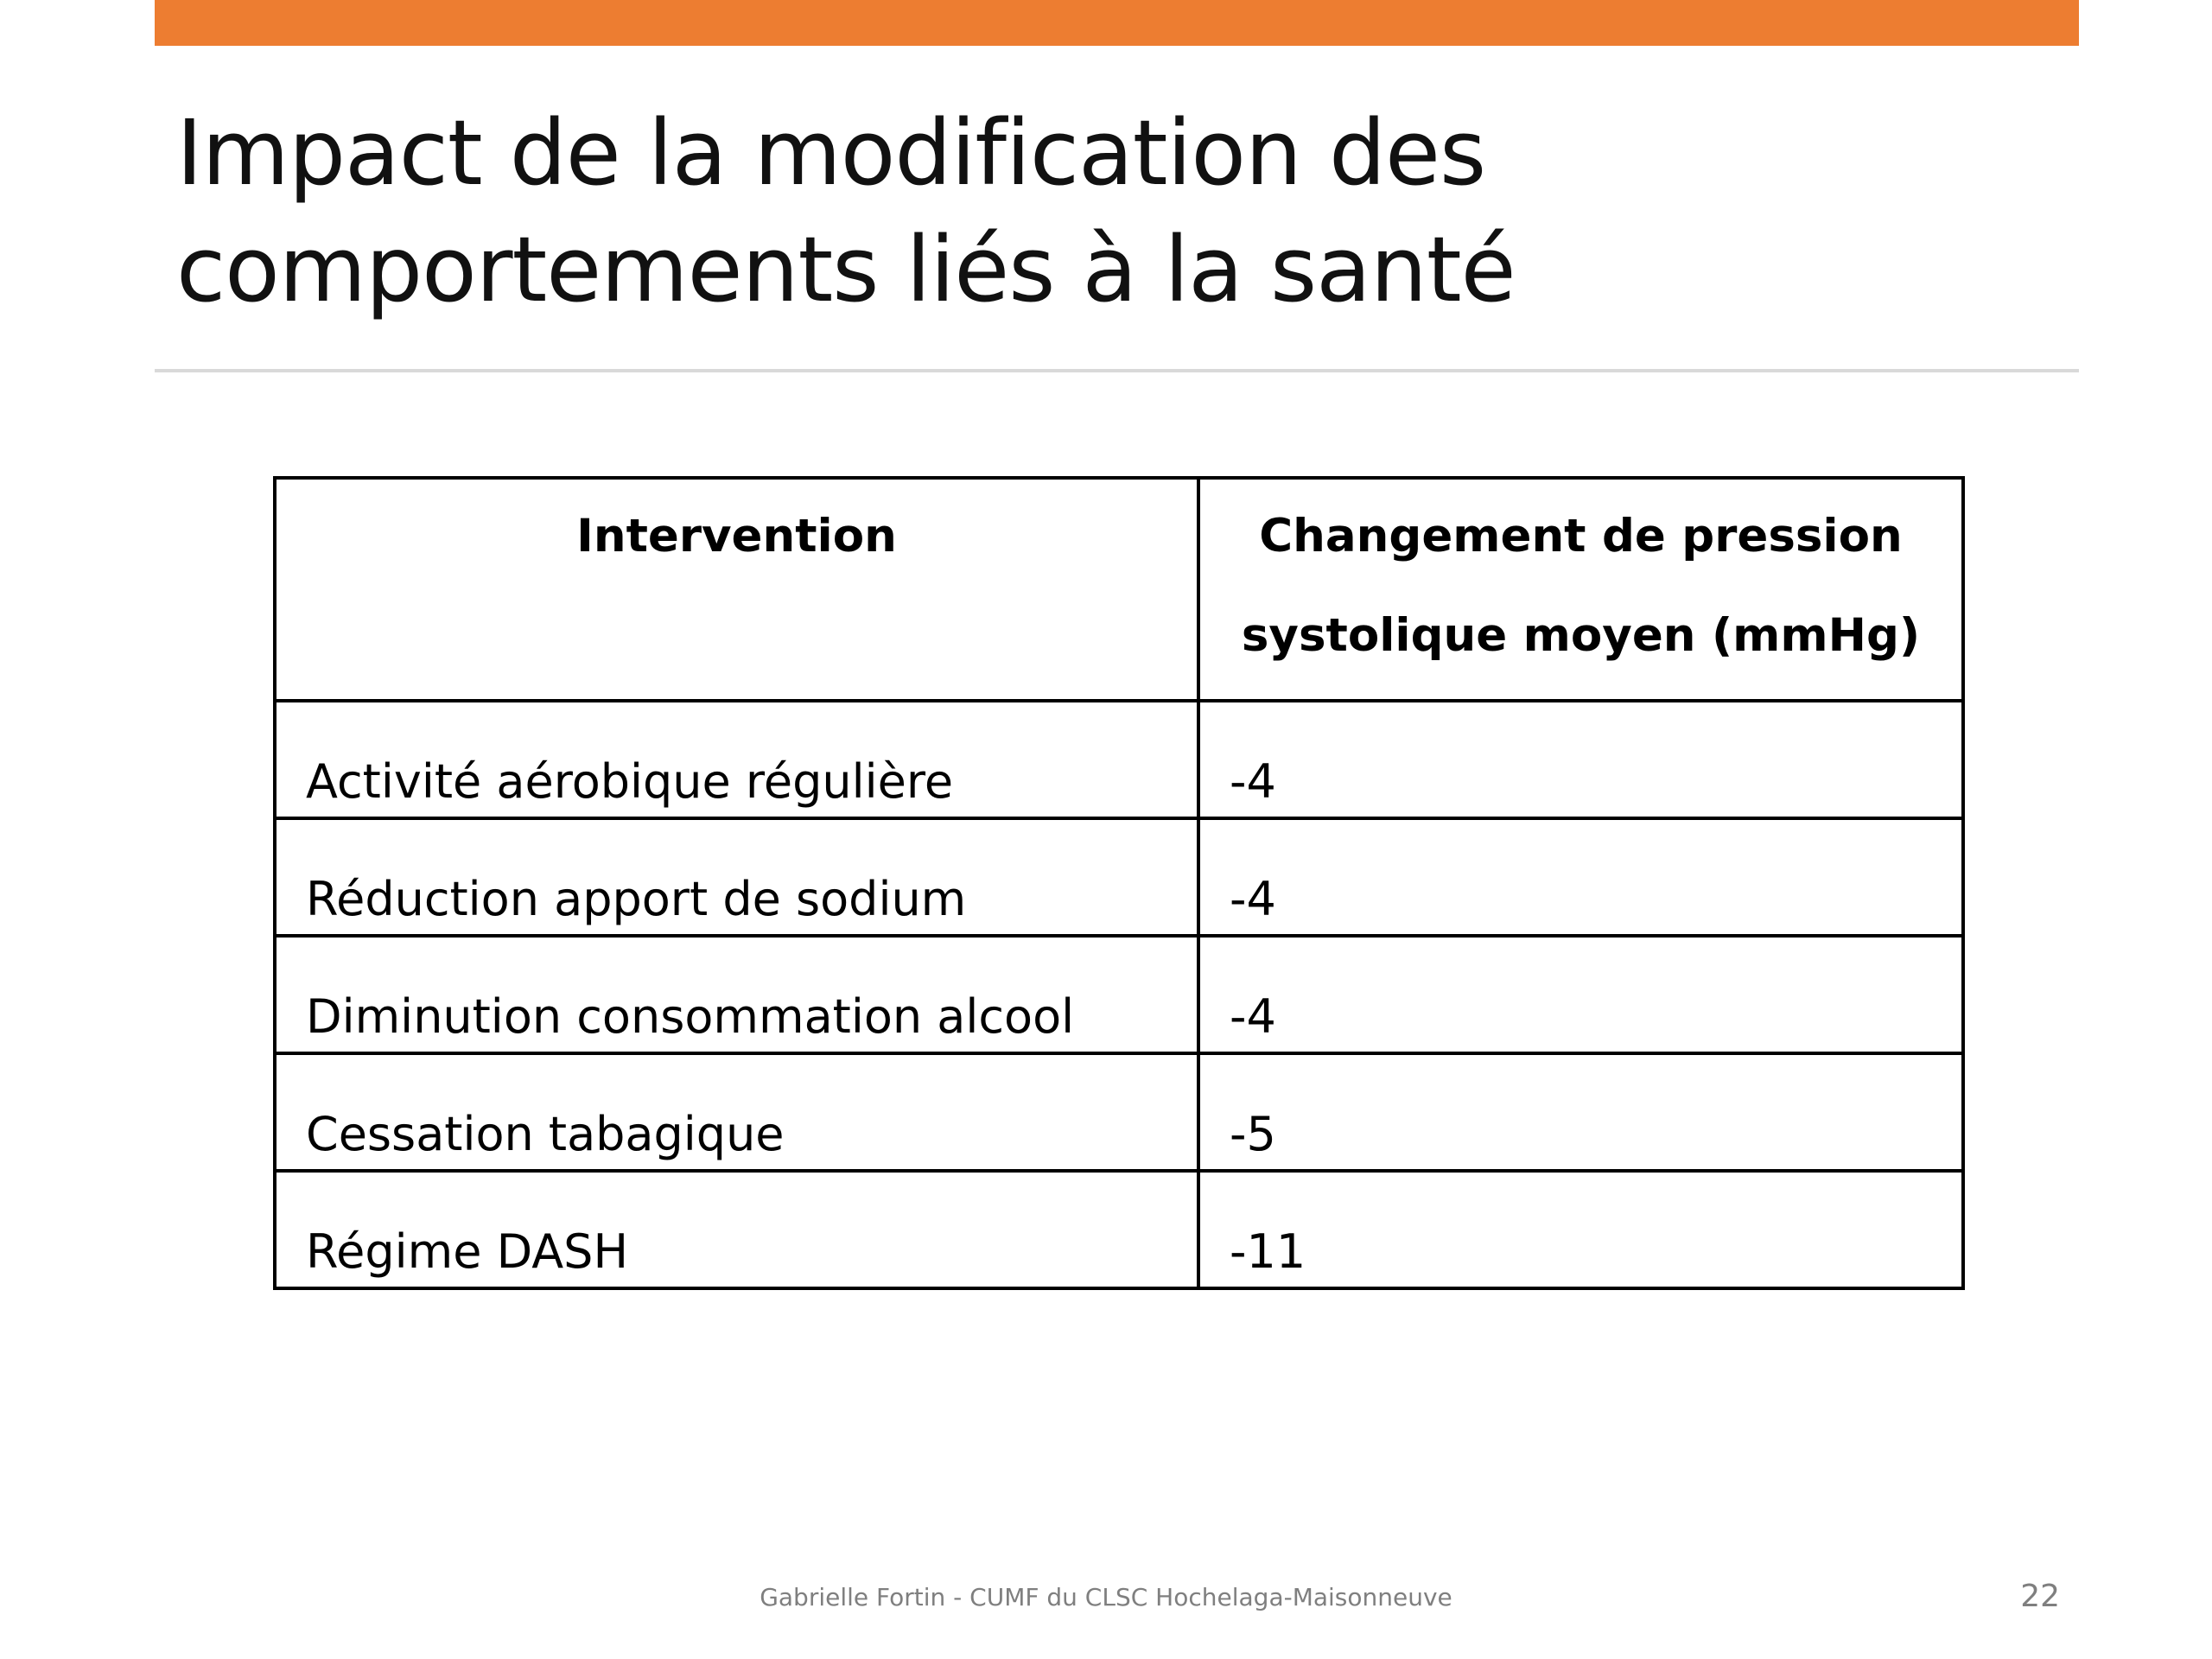 The image size is (2212, 1659). I want to click on table-row: Réduction apport de sodium -4, so click(1119, 877).